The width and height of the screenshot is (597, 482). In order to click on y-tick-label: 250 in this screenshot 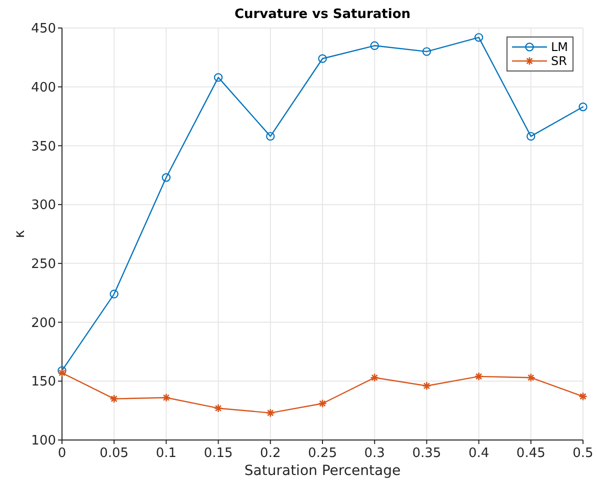, I will do `click(43, 264)`.